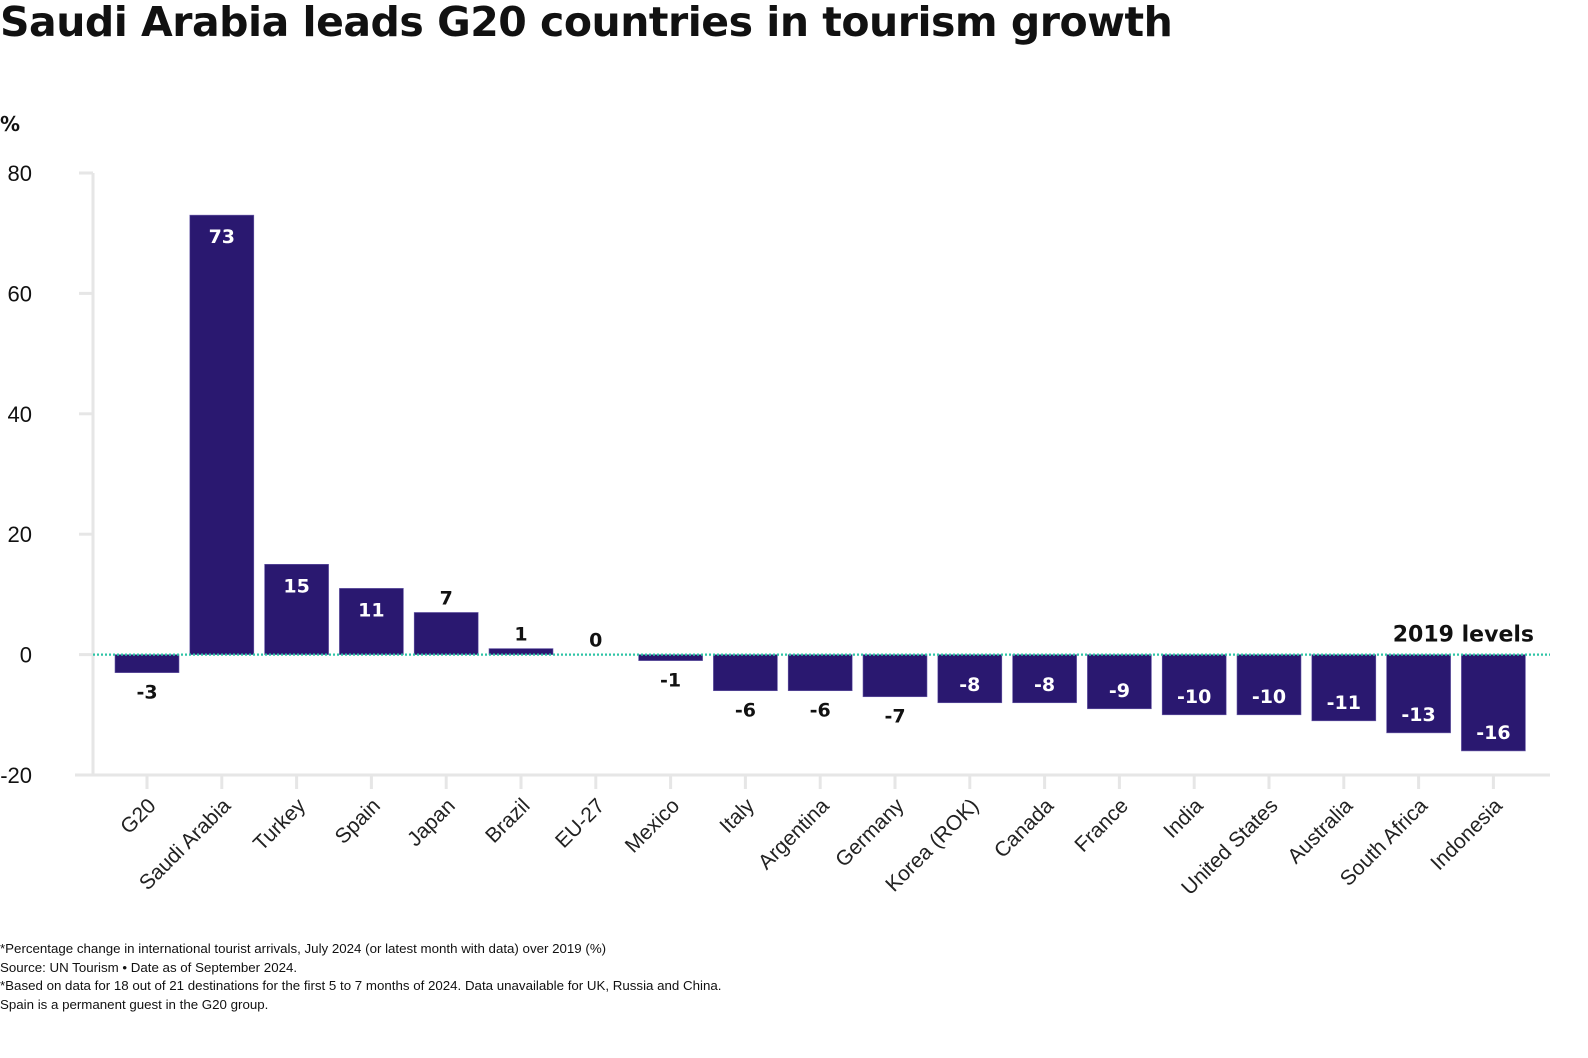 This screenshot has height=1058, width=1588. Describe the element at coordinates (1344, 703) in the screenshot. I see `data-label: -11` at that location.